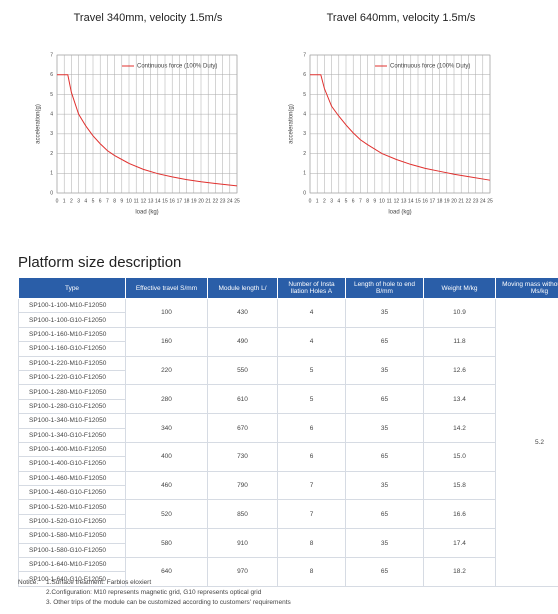 This screenshot has height=614, width=558. I want to click on x-tick-label: 8, so click(114, 201).